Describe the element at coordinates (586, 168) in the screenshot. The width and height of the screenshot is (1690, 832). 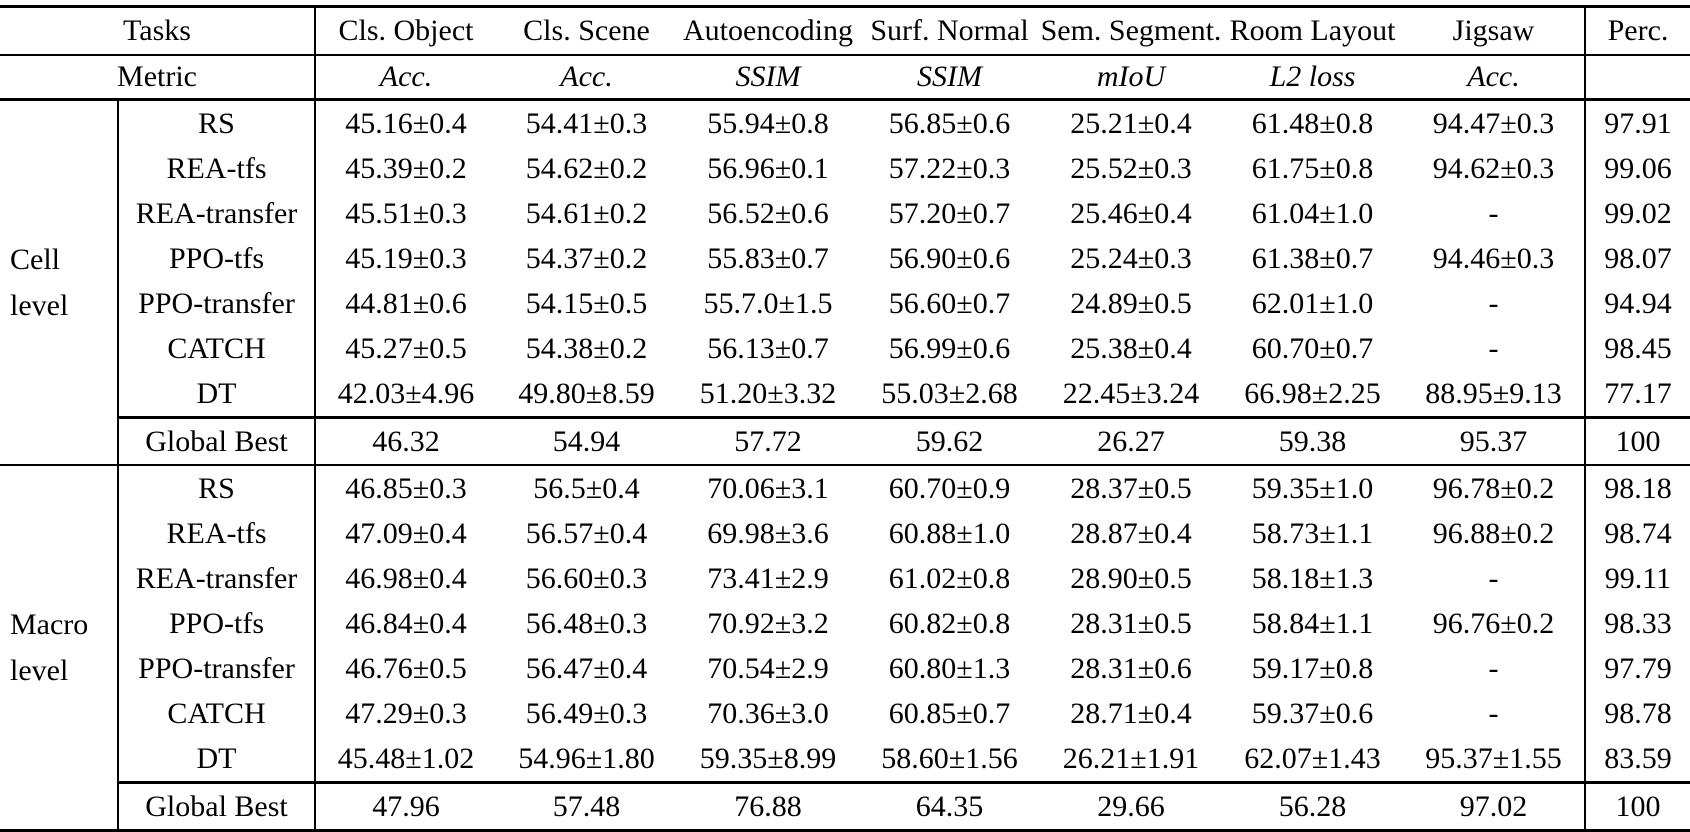
I see `result-value: 54.62±0.2` at that location.